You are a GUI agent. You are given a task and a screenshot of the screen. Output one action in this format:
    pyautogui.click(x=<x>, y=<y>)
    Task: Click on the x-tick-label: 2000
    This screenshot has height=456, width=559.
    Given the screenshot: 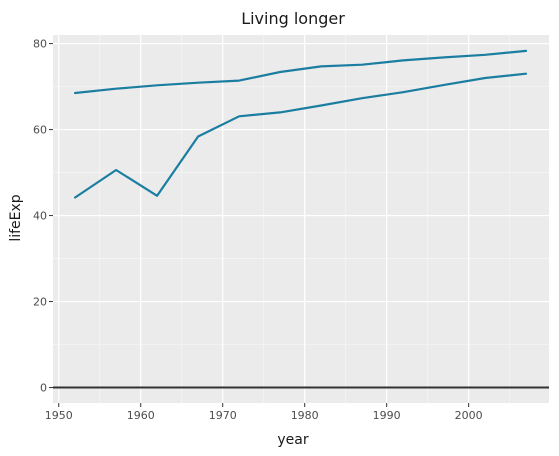 What is the action you would take?
    pyautogui.click(x=469, y=415)
    